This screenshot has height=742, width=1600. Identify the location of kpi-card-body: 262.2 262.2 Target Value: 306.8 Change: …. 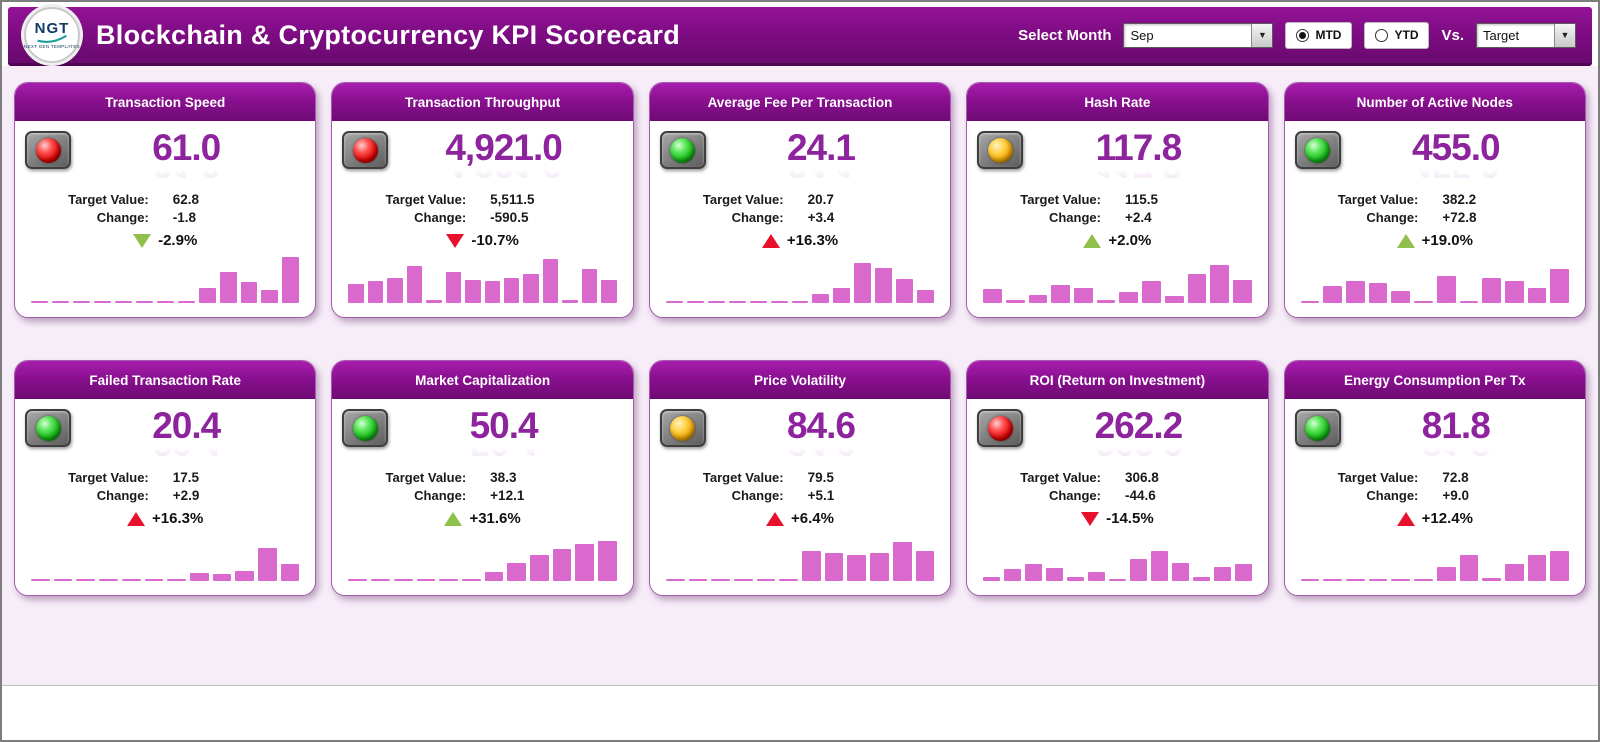
(1117, 497).